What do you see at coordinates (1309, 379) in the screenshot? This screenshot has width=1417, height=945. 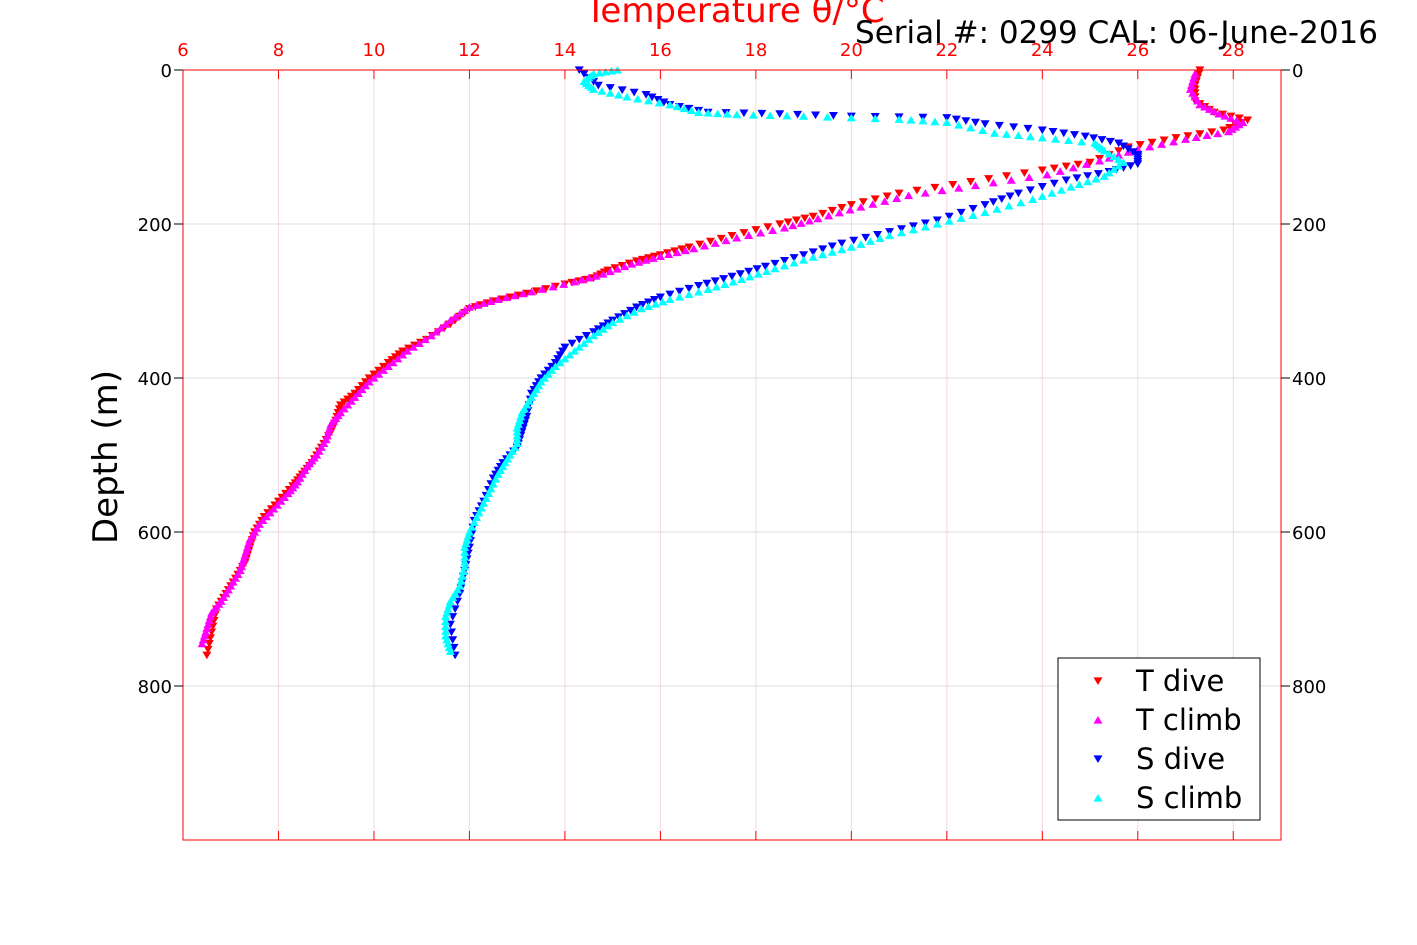 I see `y-tick-label-right: 400` at bounding box center [1309, 379].